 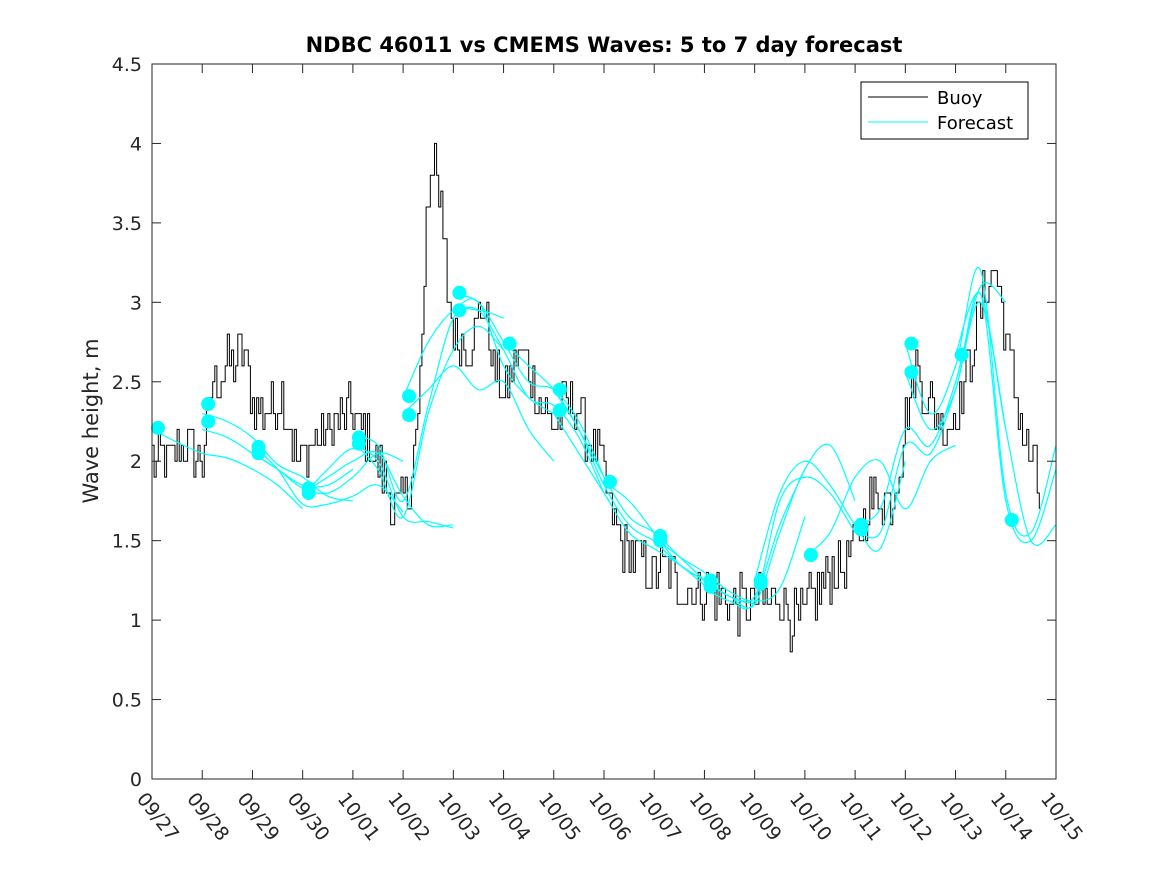 What do you see at coordinates (127, 701) in the screenshot?
I see `y-tick-label: 0.5` at bounding box center [127, 701].